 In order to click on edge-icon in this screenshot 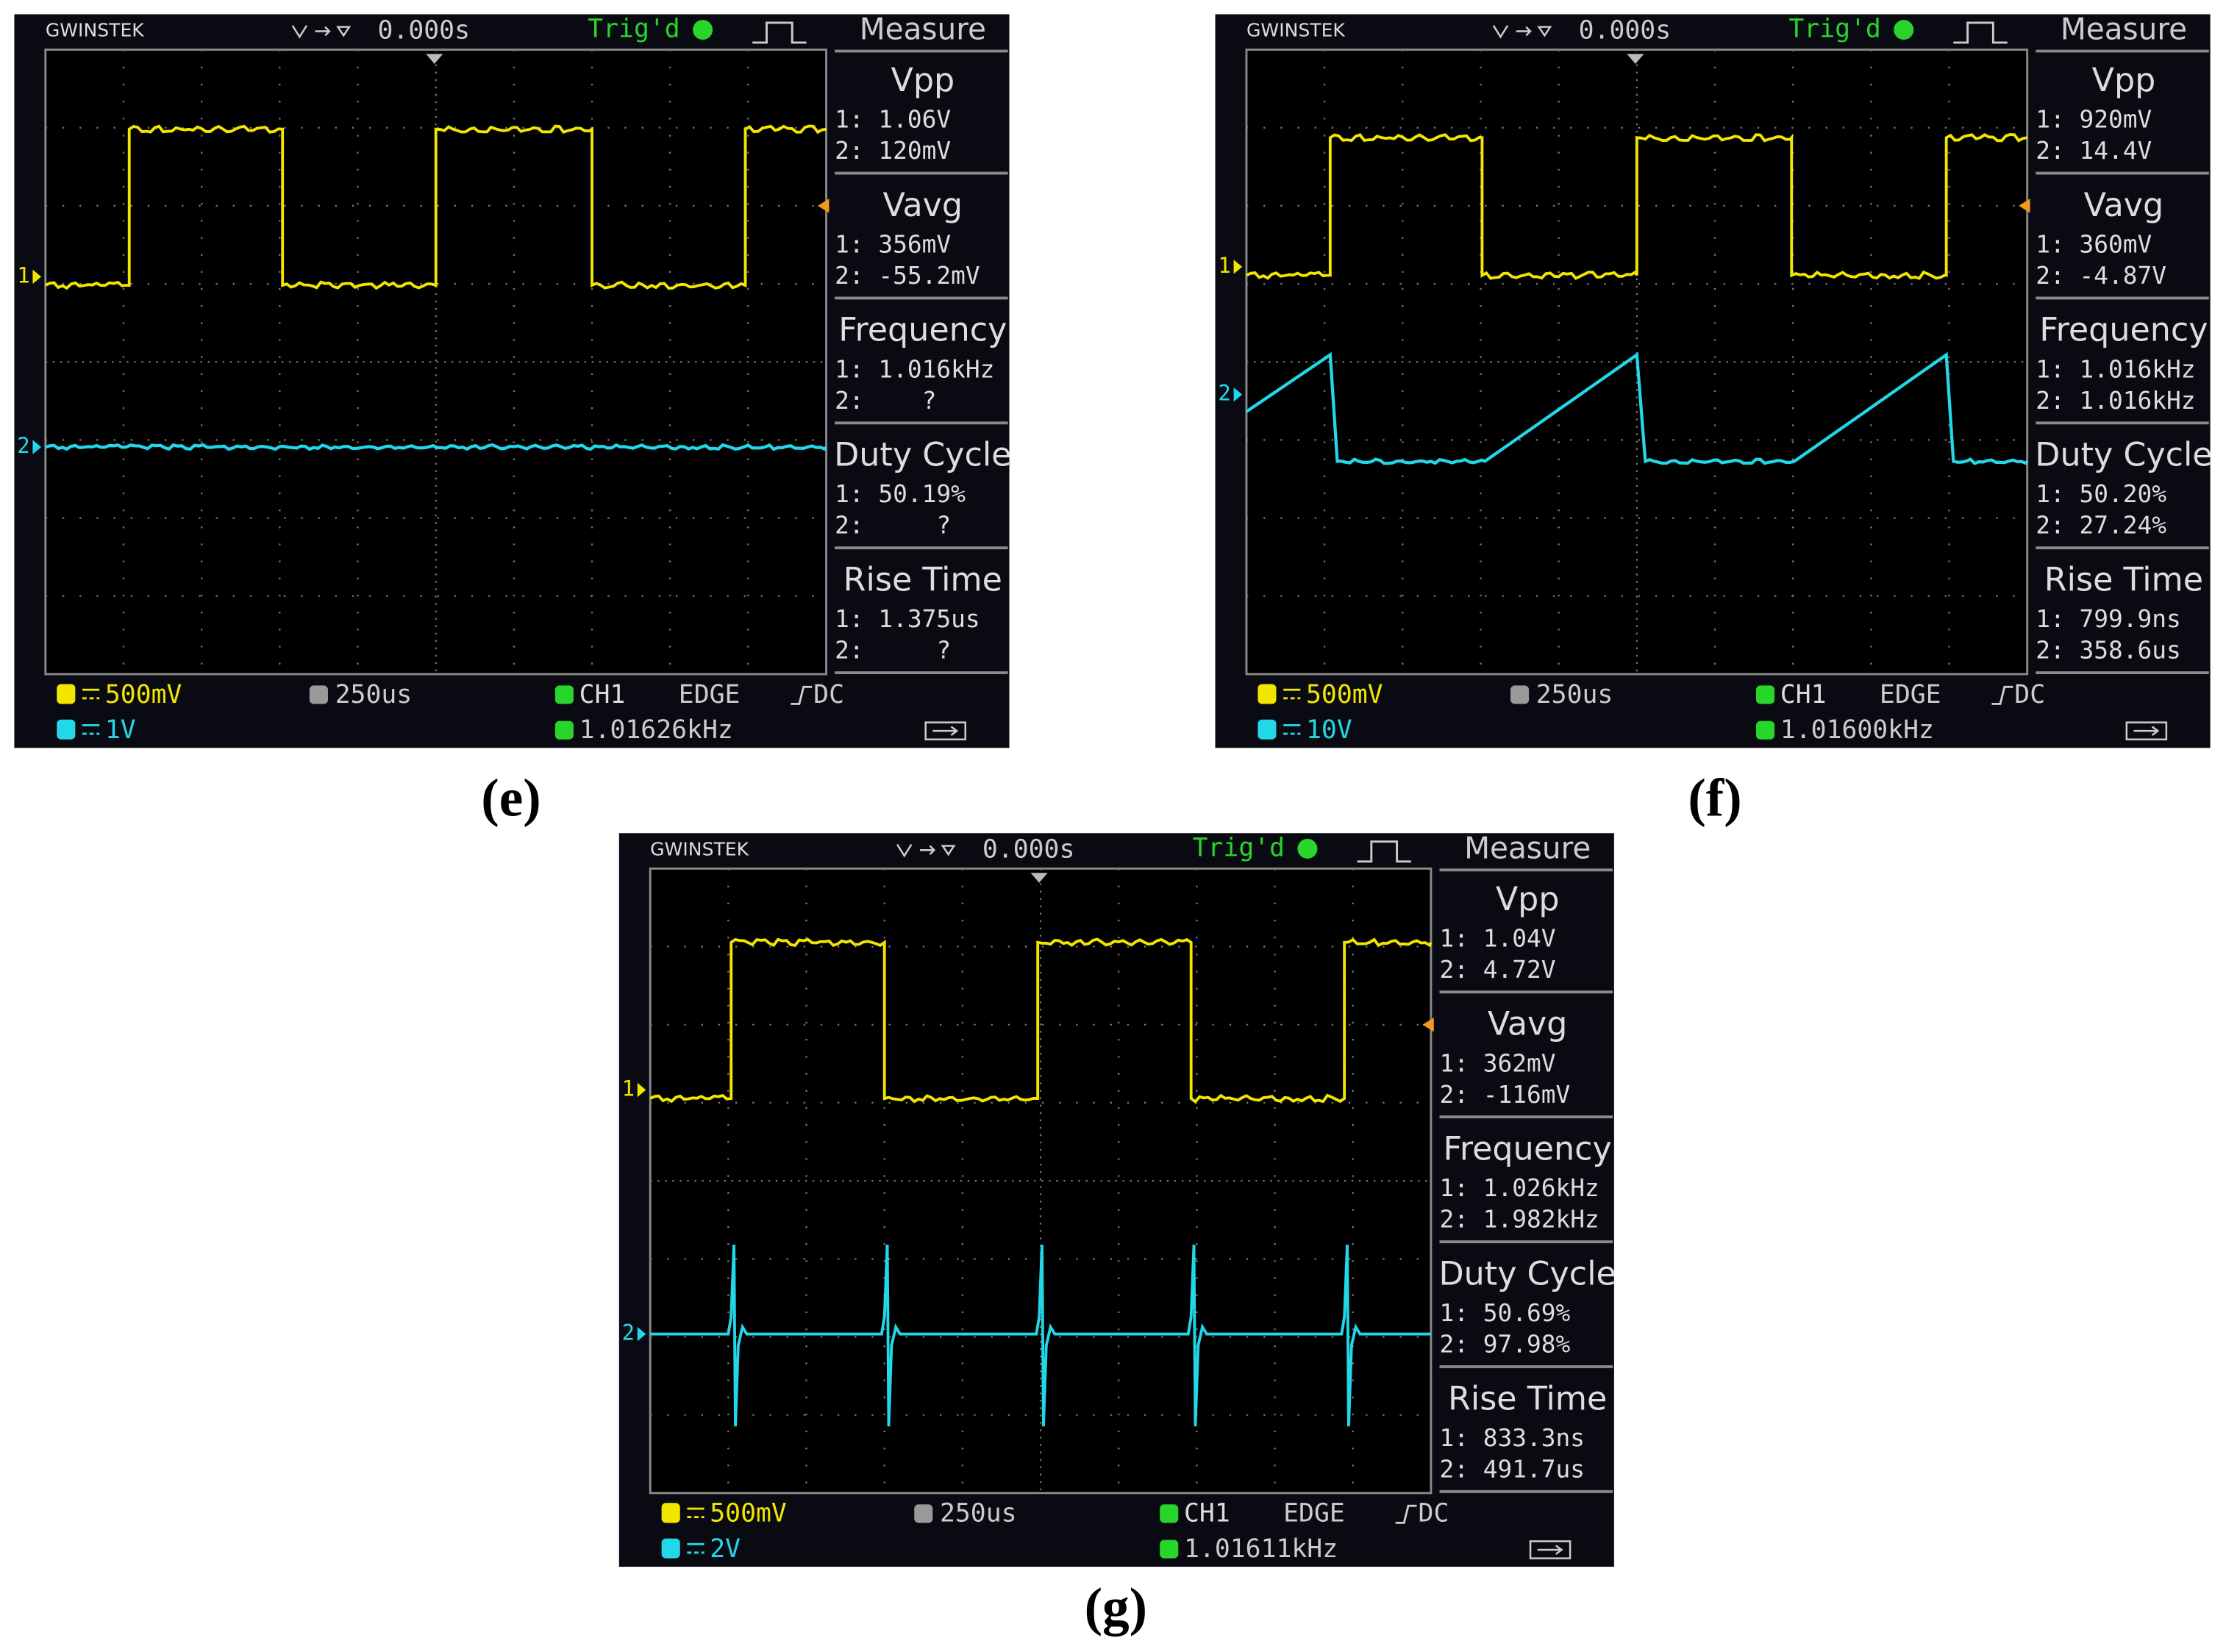, I will do `click(2002, 695)`.